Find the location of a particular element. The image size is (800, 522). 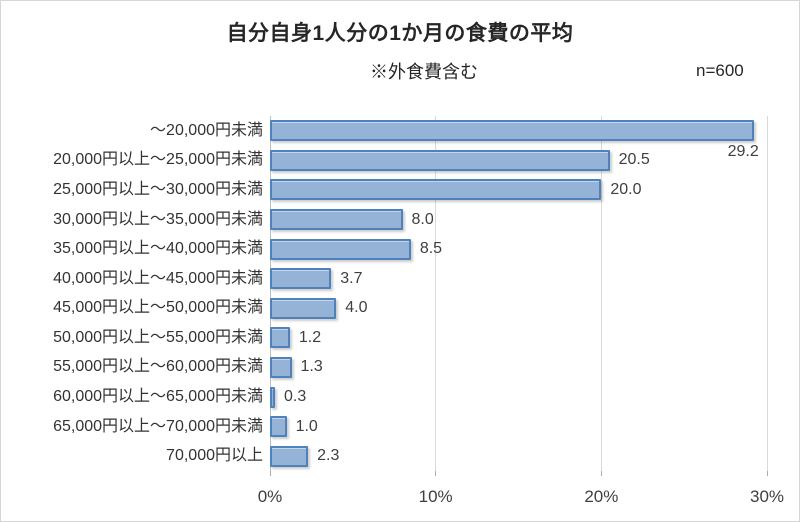

x-axis-label: 20% is located at coordinates (601, 496).